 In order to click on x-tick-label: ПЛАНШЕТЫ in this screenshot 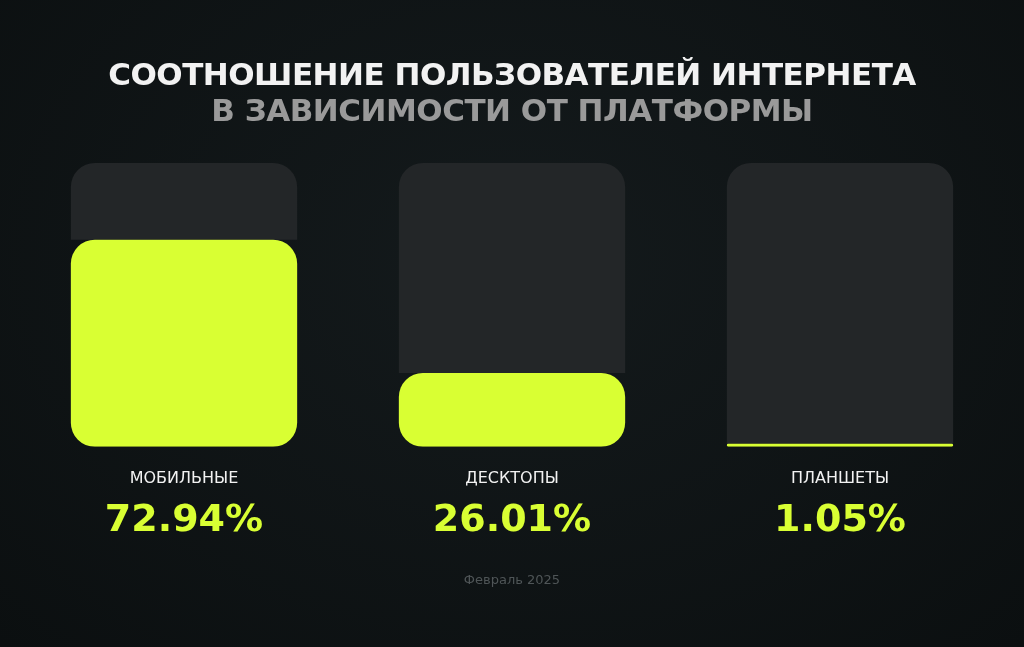, I will do `click(840, 477)`.